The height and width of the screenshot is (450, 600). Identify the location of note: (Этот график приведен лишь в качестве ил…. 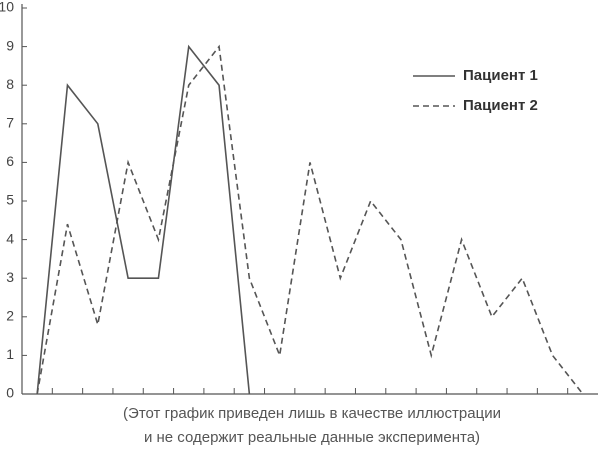
(312, 413).